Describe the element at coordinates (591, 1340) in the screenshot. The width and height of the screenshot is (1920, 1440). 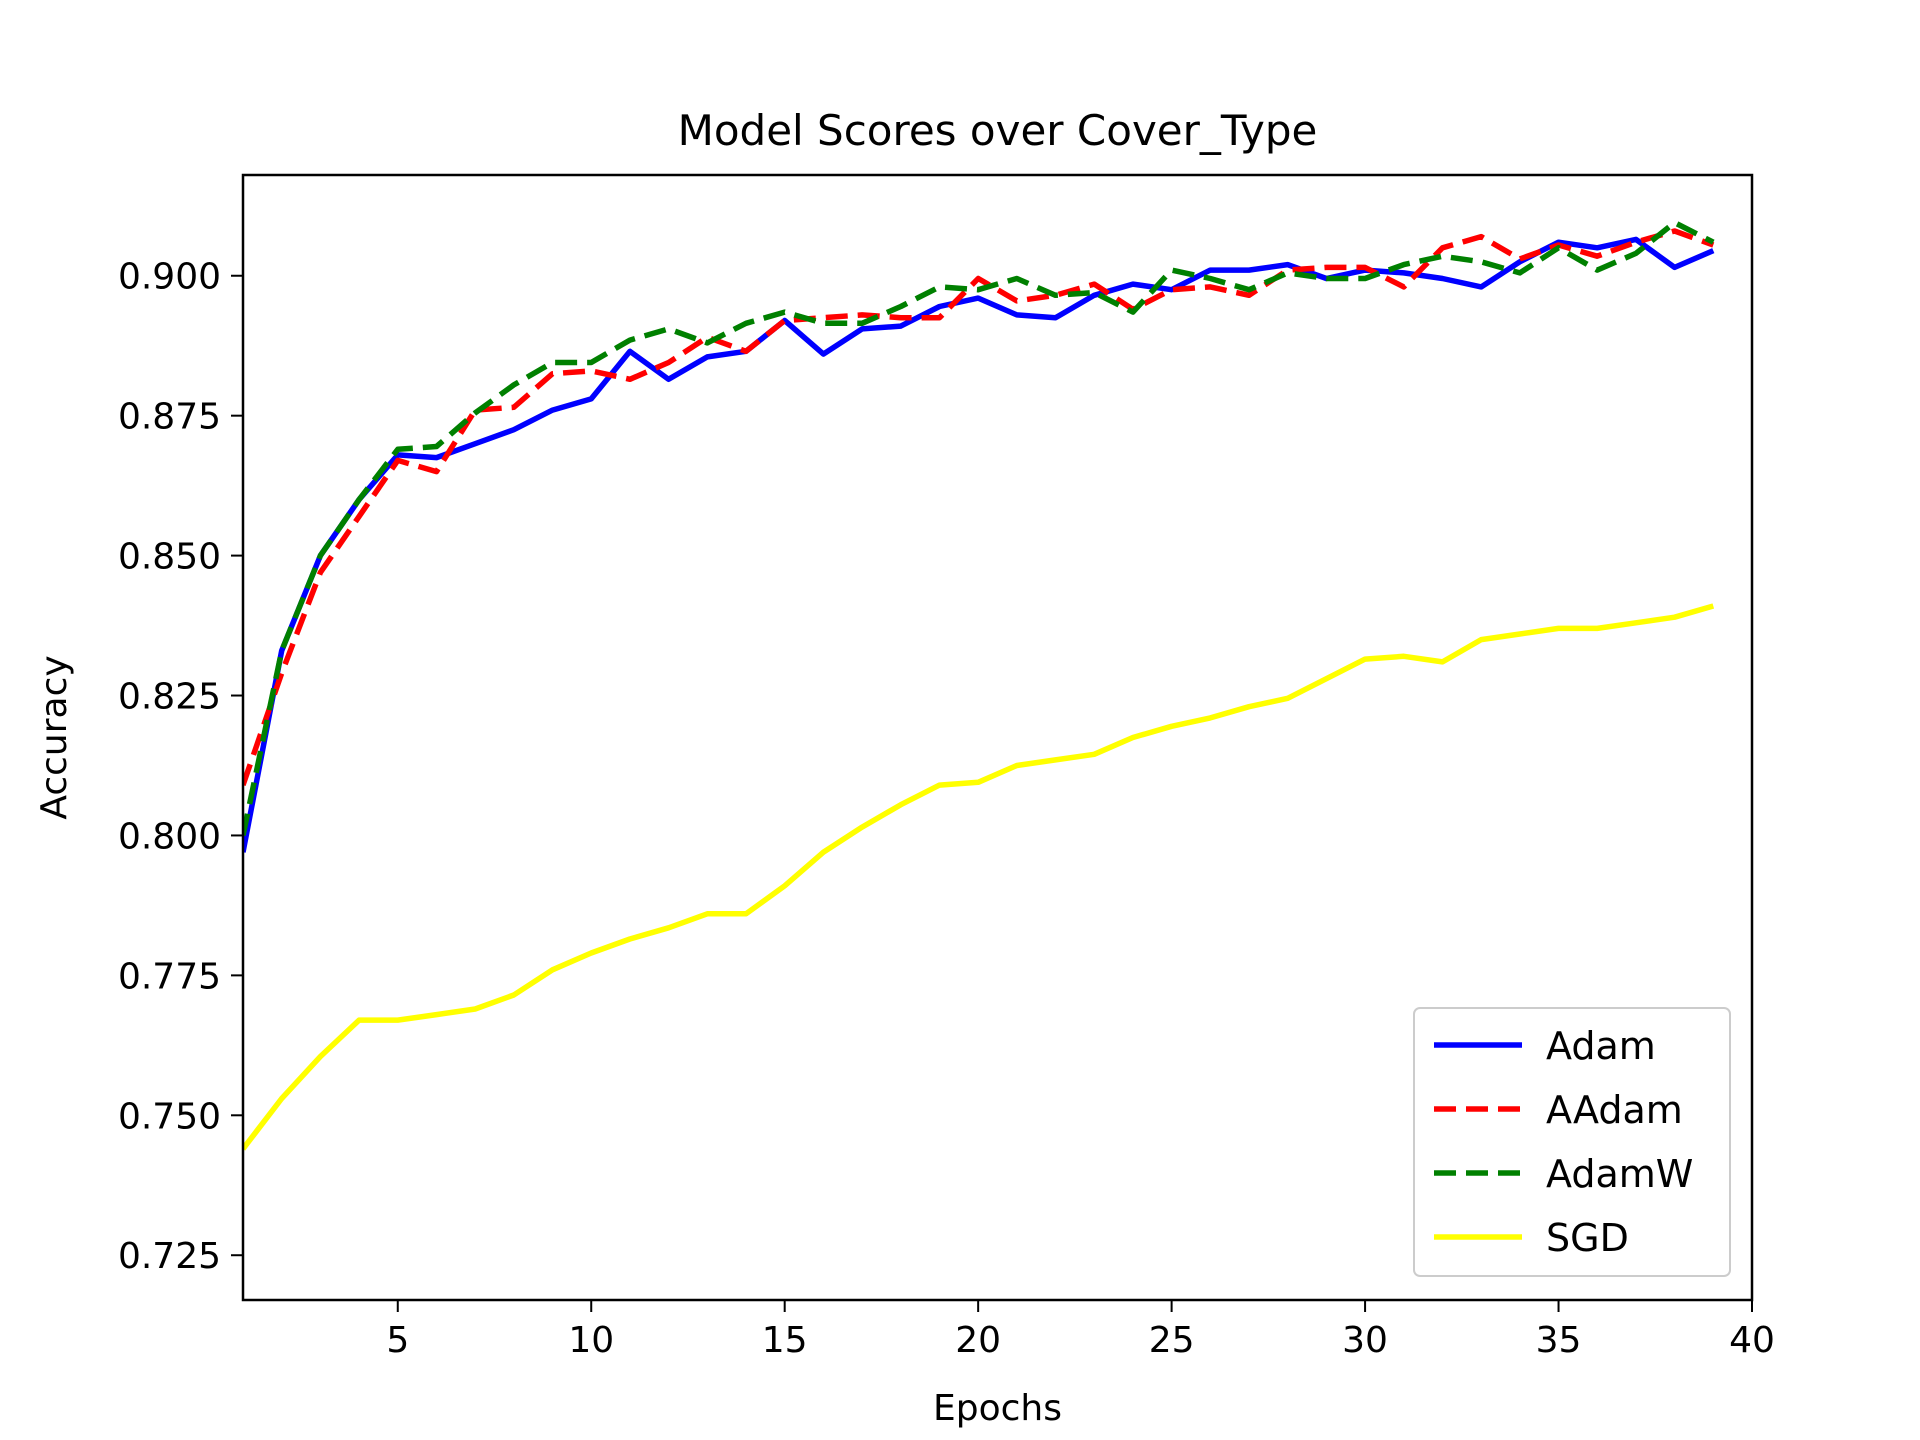
I see `x-tick-label: 10` at that location.